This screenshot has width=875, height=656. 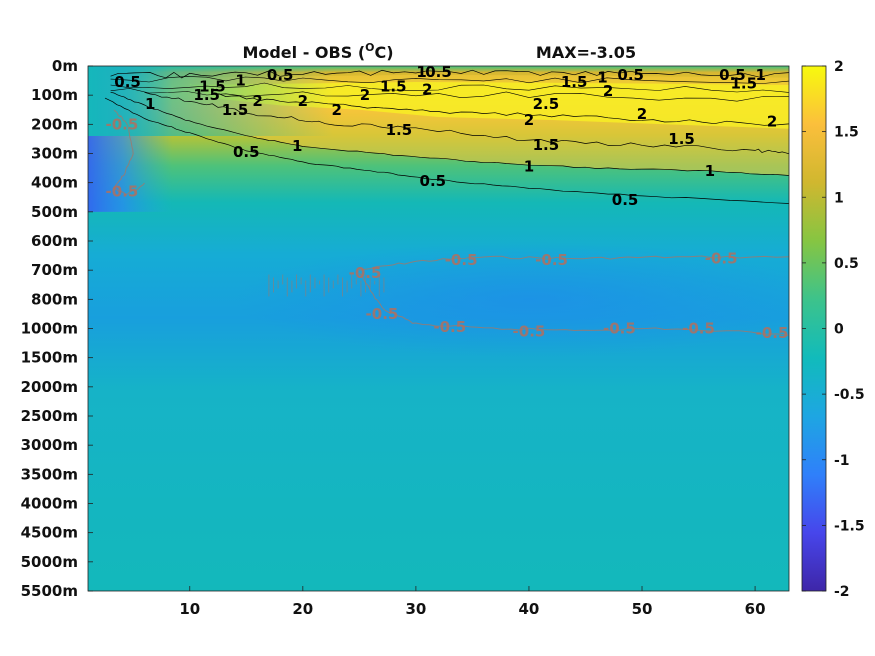 I want to click on chart-title: Model - OBS (OC), so click(x=317, y=51).